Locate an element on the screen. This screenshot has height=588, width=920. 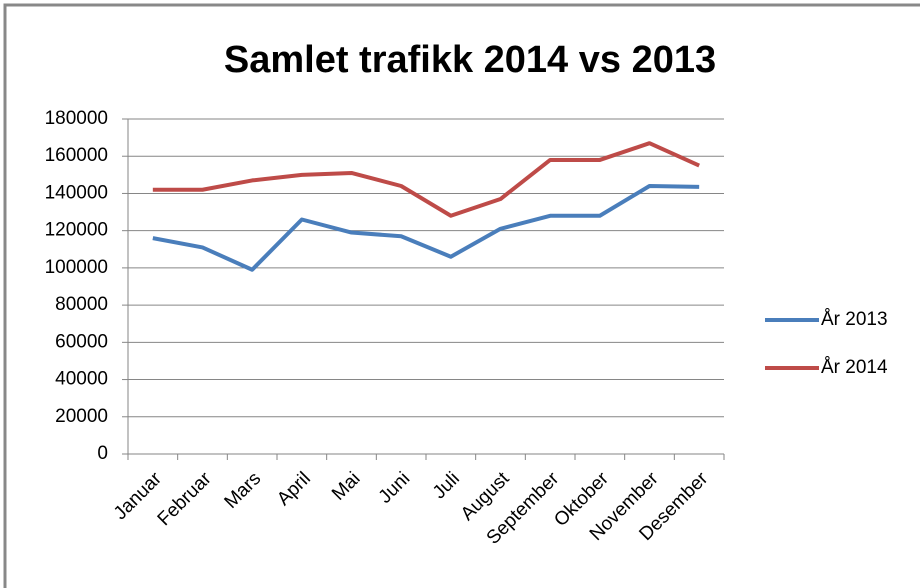
y-tick-label: 60000 is located at coordinates (81, 341).